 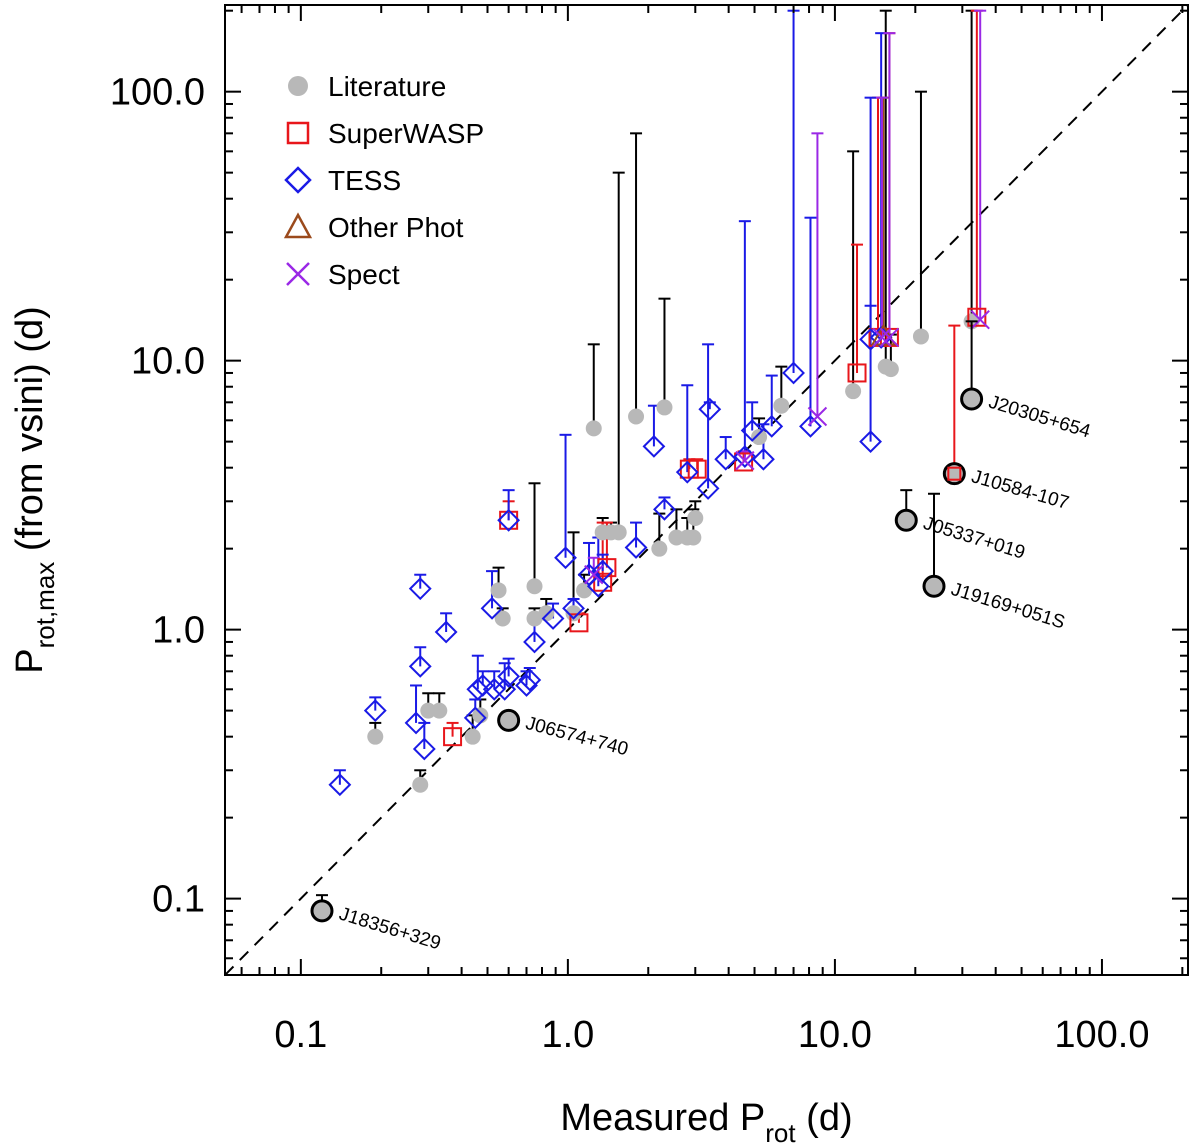 What do you see at coordinates (817, 416) in the screenshot?
I see `data-point-4-2-b` at bounding box center [817, 416].